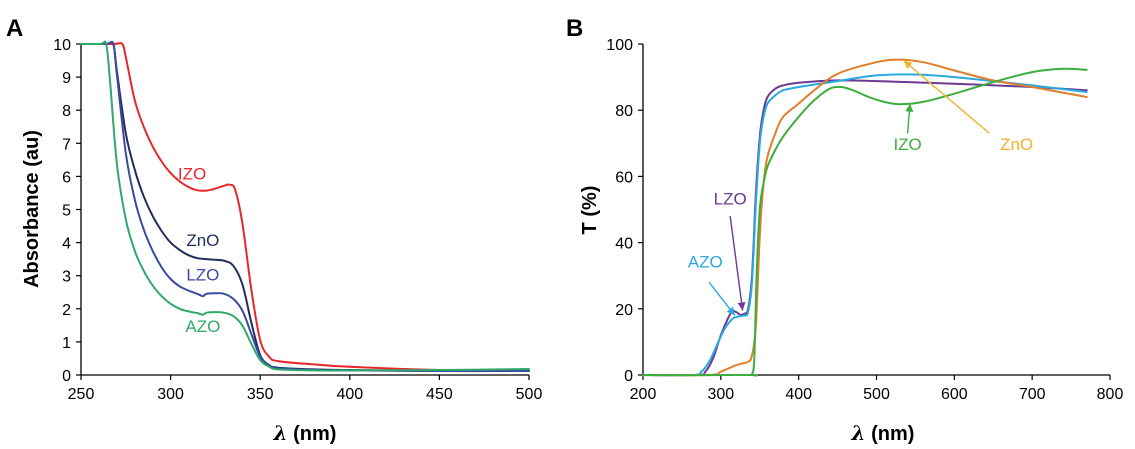 This screenshot has height=449, width=1135. What do you see at coordinates (66, 111) in the screenshot?
I see `y-tick-label: 8` at bounding box center [66, 111].